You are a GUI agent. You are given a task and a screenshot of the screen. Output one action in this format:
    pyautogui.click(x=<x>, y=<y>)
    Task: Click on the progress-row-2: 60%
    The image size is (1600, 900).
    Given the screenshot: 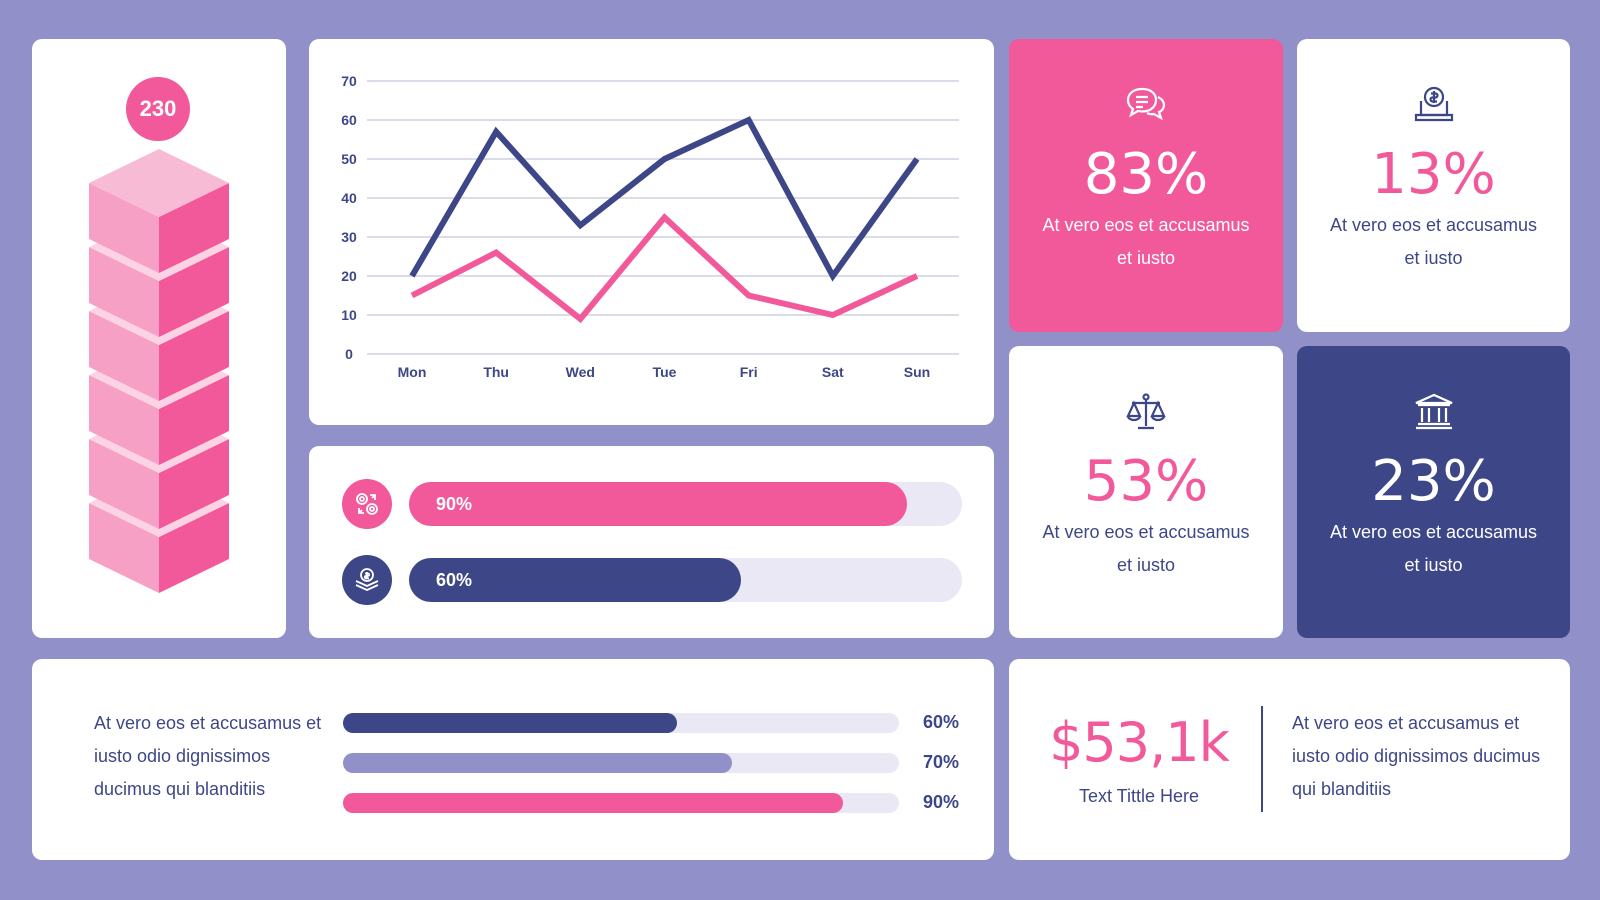 What is the action you would take?
    pyautogui.click(x=652, y=580)
    